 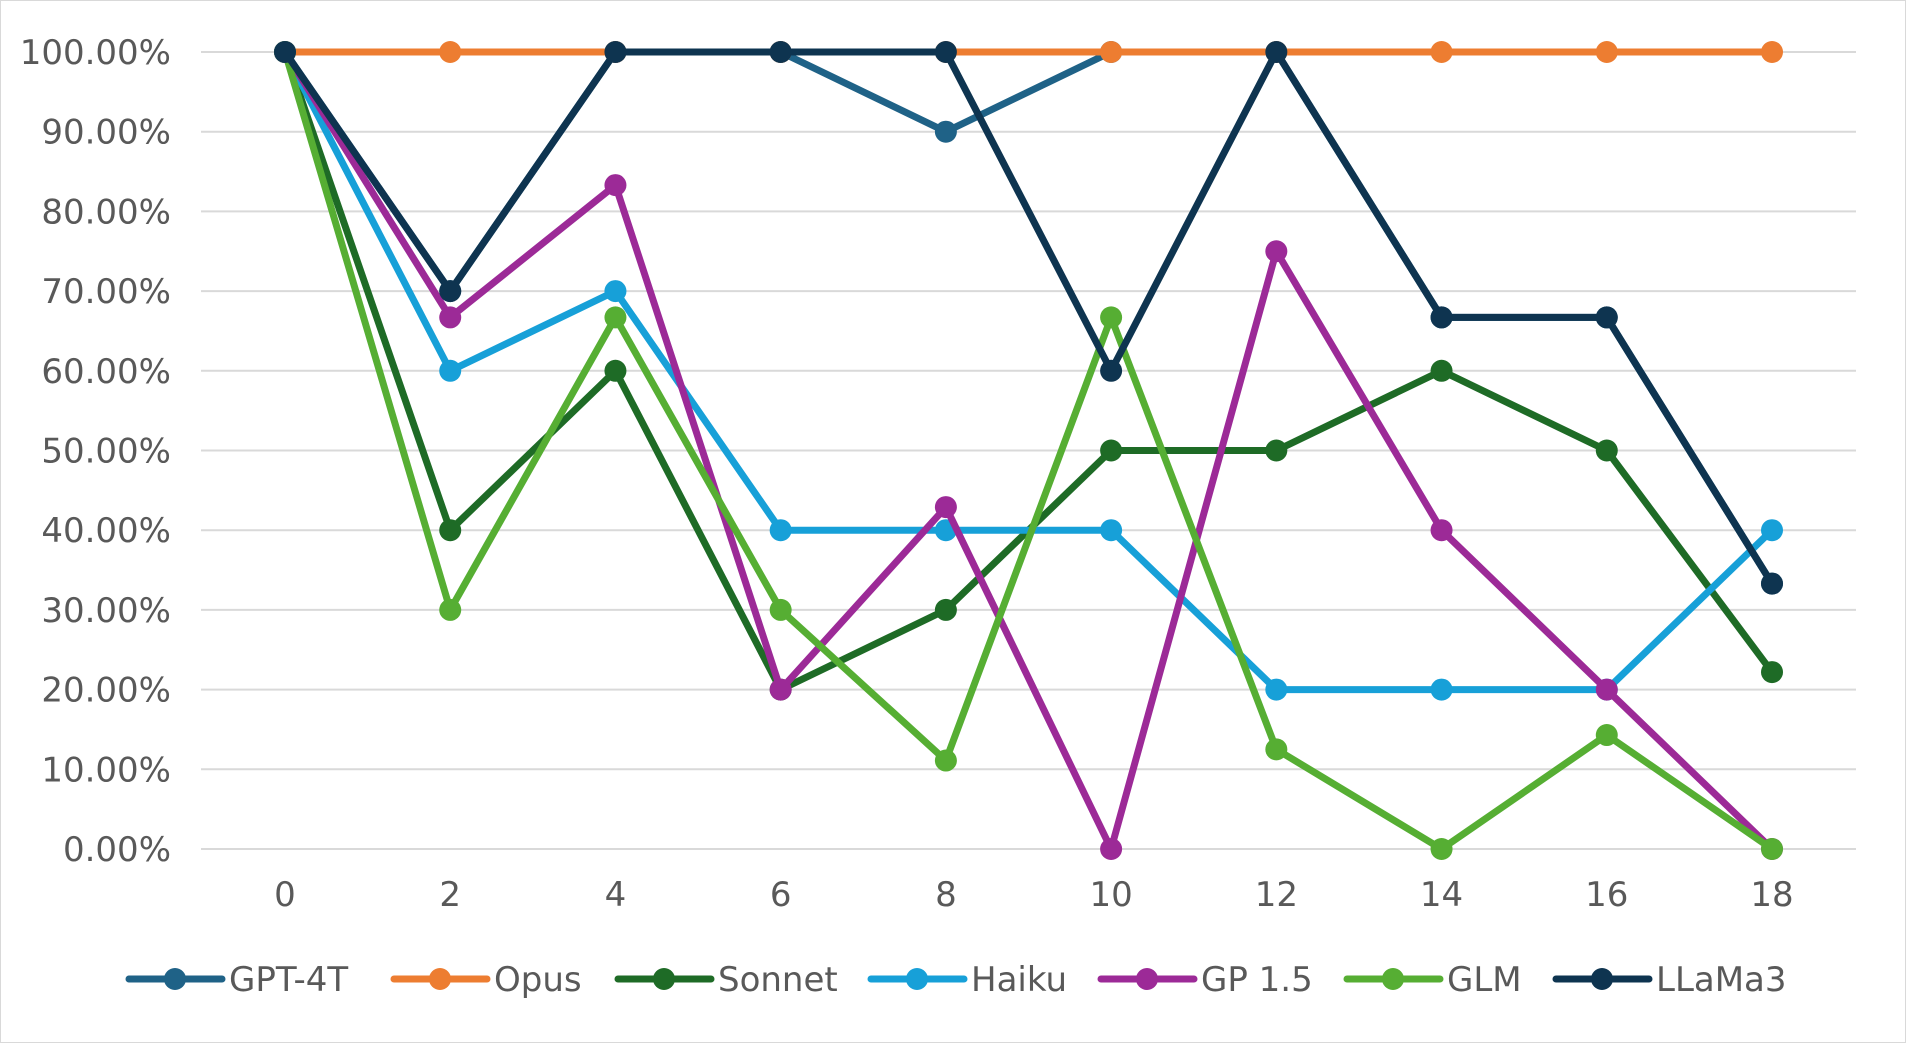 What do you see at coordinates (1606, 895) in the screenshot?
I see `x-tick-label: 16` at bounding box center [1606, 895].